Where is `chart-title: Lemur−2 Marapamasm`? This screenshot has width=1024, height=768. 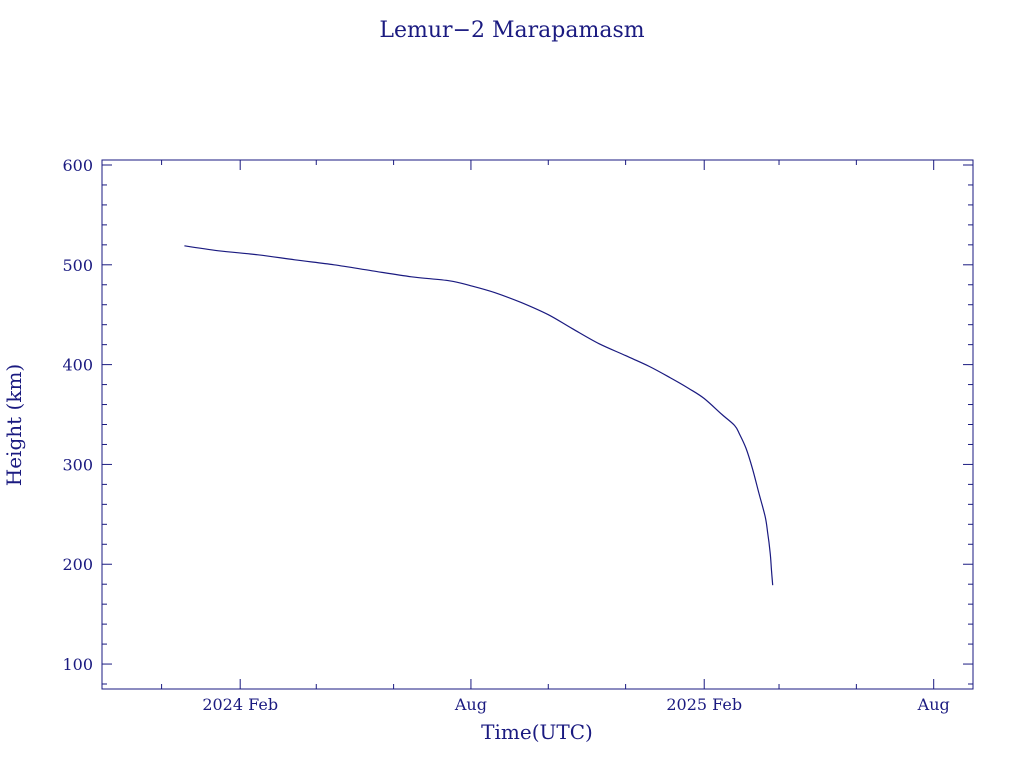 chart-title: Lemur−2 Marapamasm is located at coordinates (511, 30).